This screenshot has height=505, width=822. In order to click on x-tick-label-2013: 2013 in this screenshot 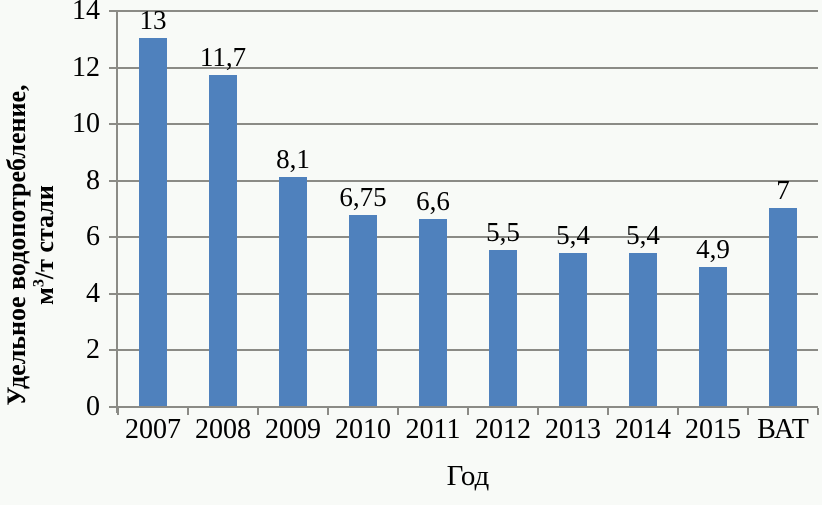, I will do `click(573, 429)`.